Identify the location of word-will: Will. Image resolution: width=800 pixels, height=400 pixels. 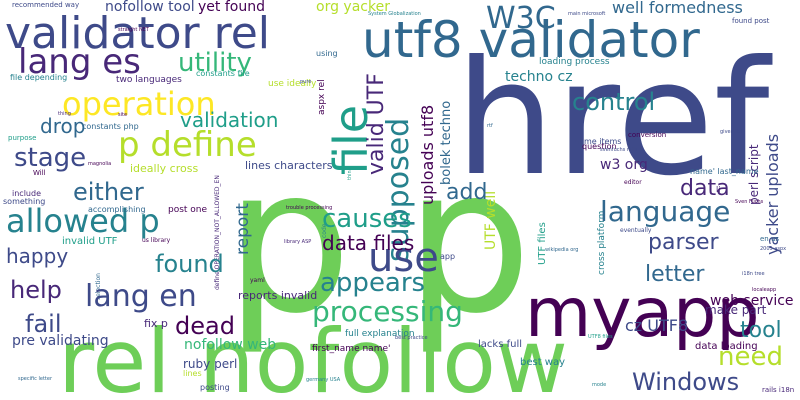
(39, 173).